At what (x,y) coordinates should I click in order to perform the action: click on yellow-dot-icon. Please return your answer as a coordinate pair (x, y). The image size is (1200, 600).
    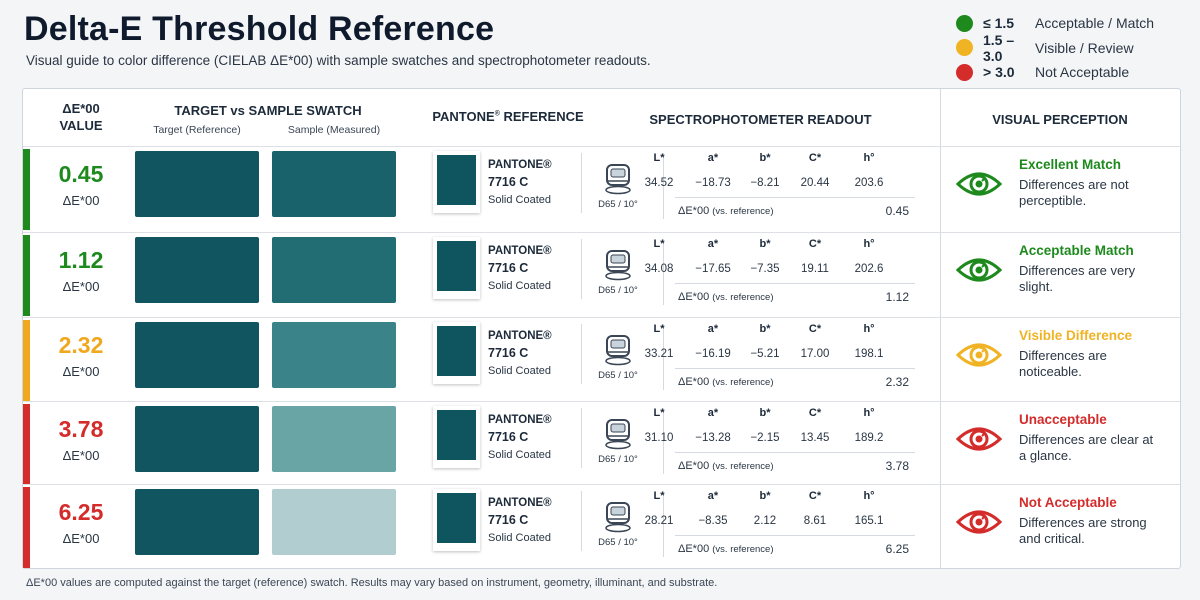
    Looking at the image, I should click on (964, 48).